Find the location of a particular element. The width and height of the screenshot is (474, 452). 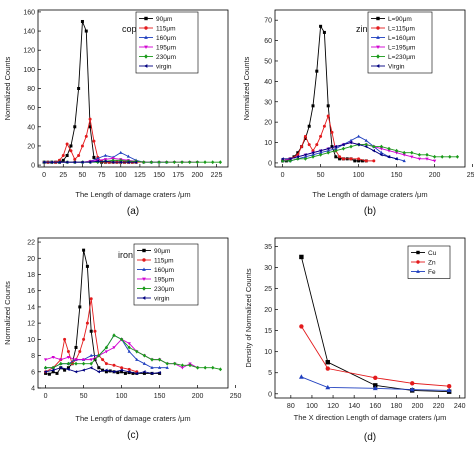

legend-entry: 115μm is located at coordinates (166, 28).